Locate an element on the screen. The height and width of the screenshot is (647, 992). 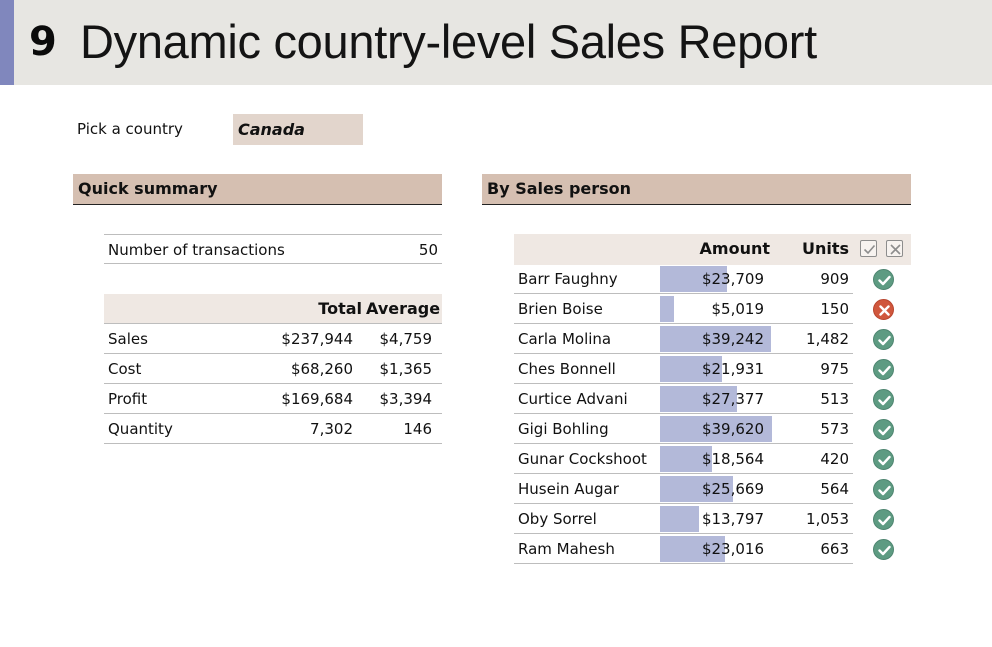
sales-person-amount: $39,242 is located at coordinates (732, 339).